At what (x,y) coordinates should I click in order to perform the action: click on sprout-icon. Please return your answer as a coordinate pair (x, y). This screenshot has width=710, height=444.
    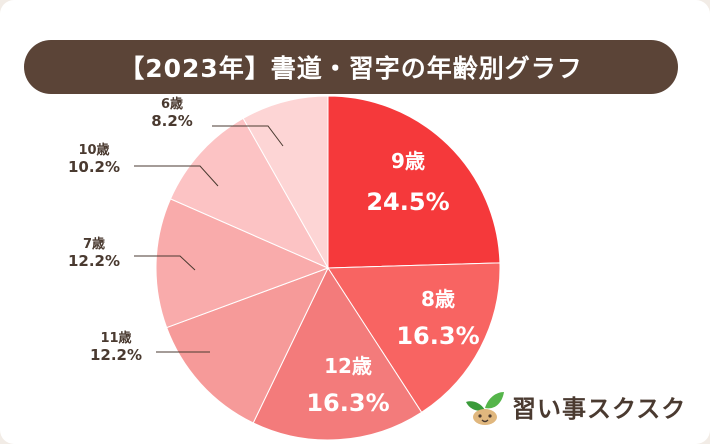
    Looking at the image, I should click on (485, 408).